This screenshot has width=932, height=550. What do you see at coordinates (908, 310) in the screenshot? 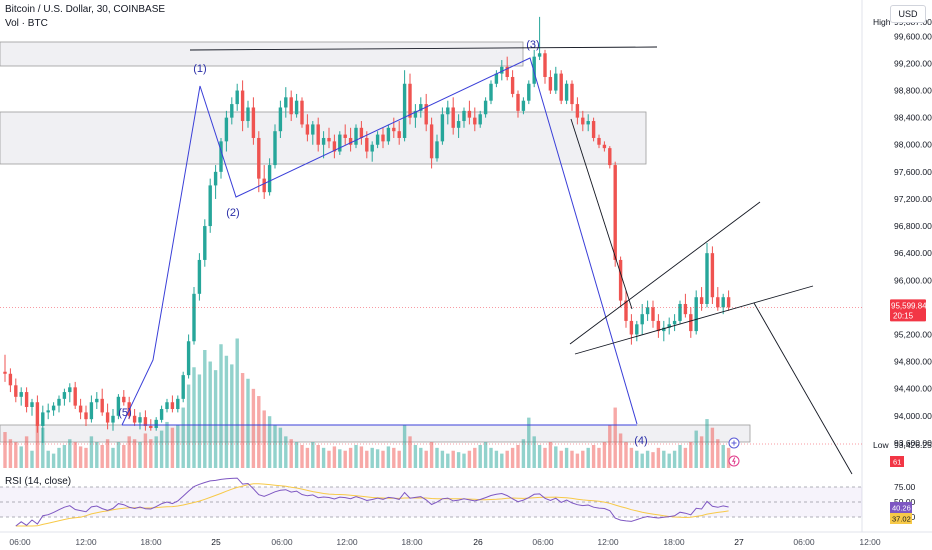
I see `last-price-tag` at bounding box center [908, 310].